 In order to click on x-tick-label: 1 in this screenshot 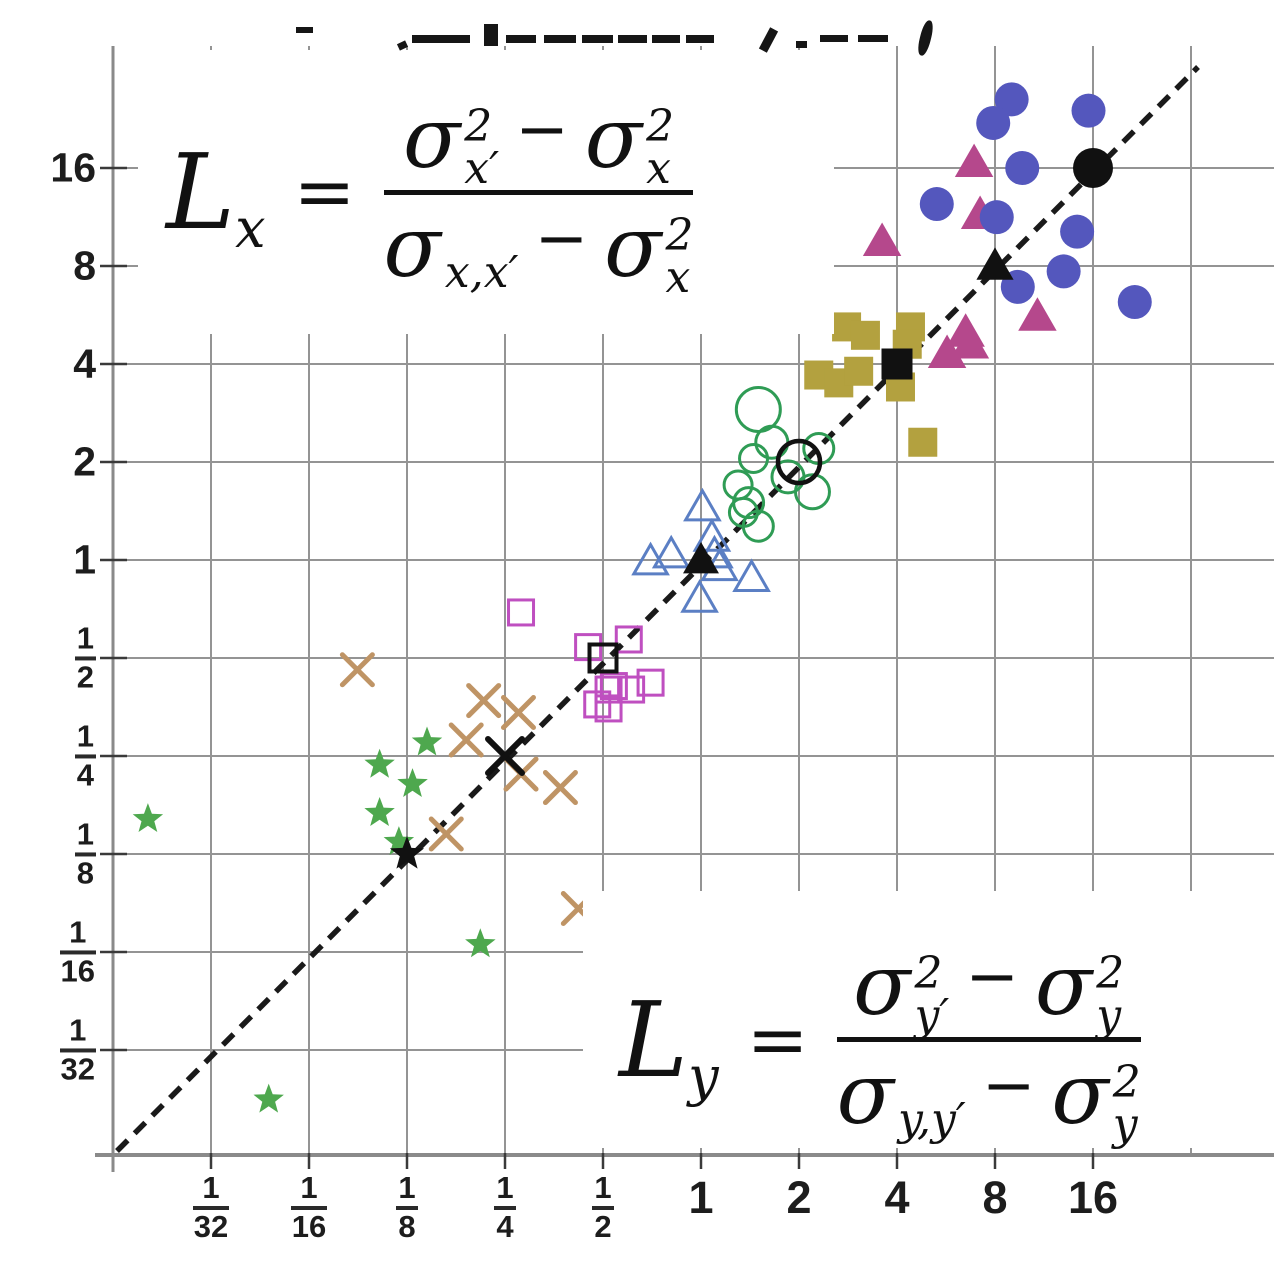, I will do `click(701, 1197)`.